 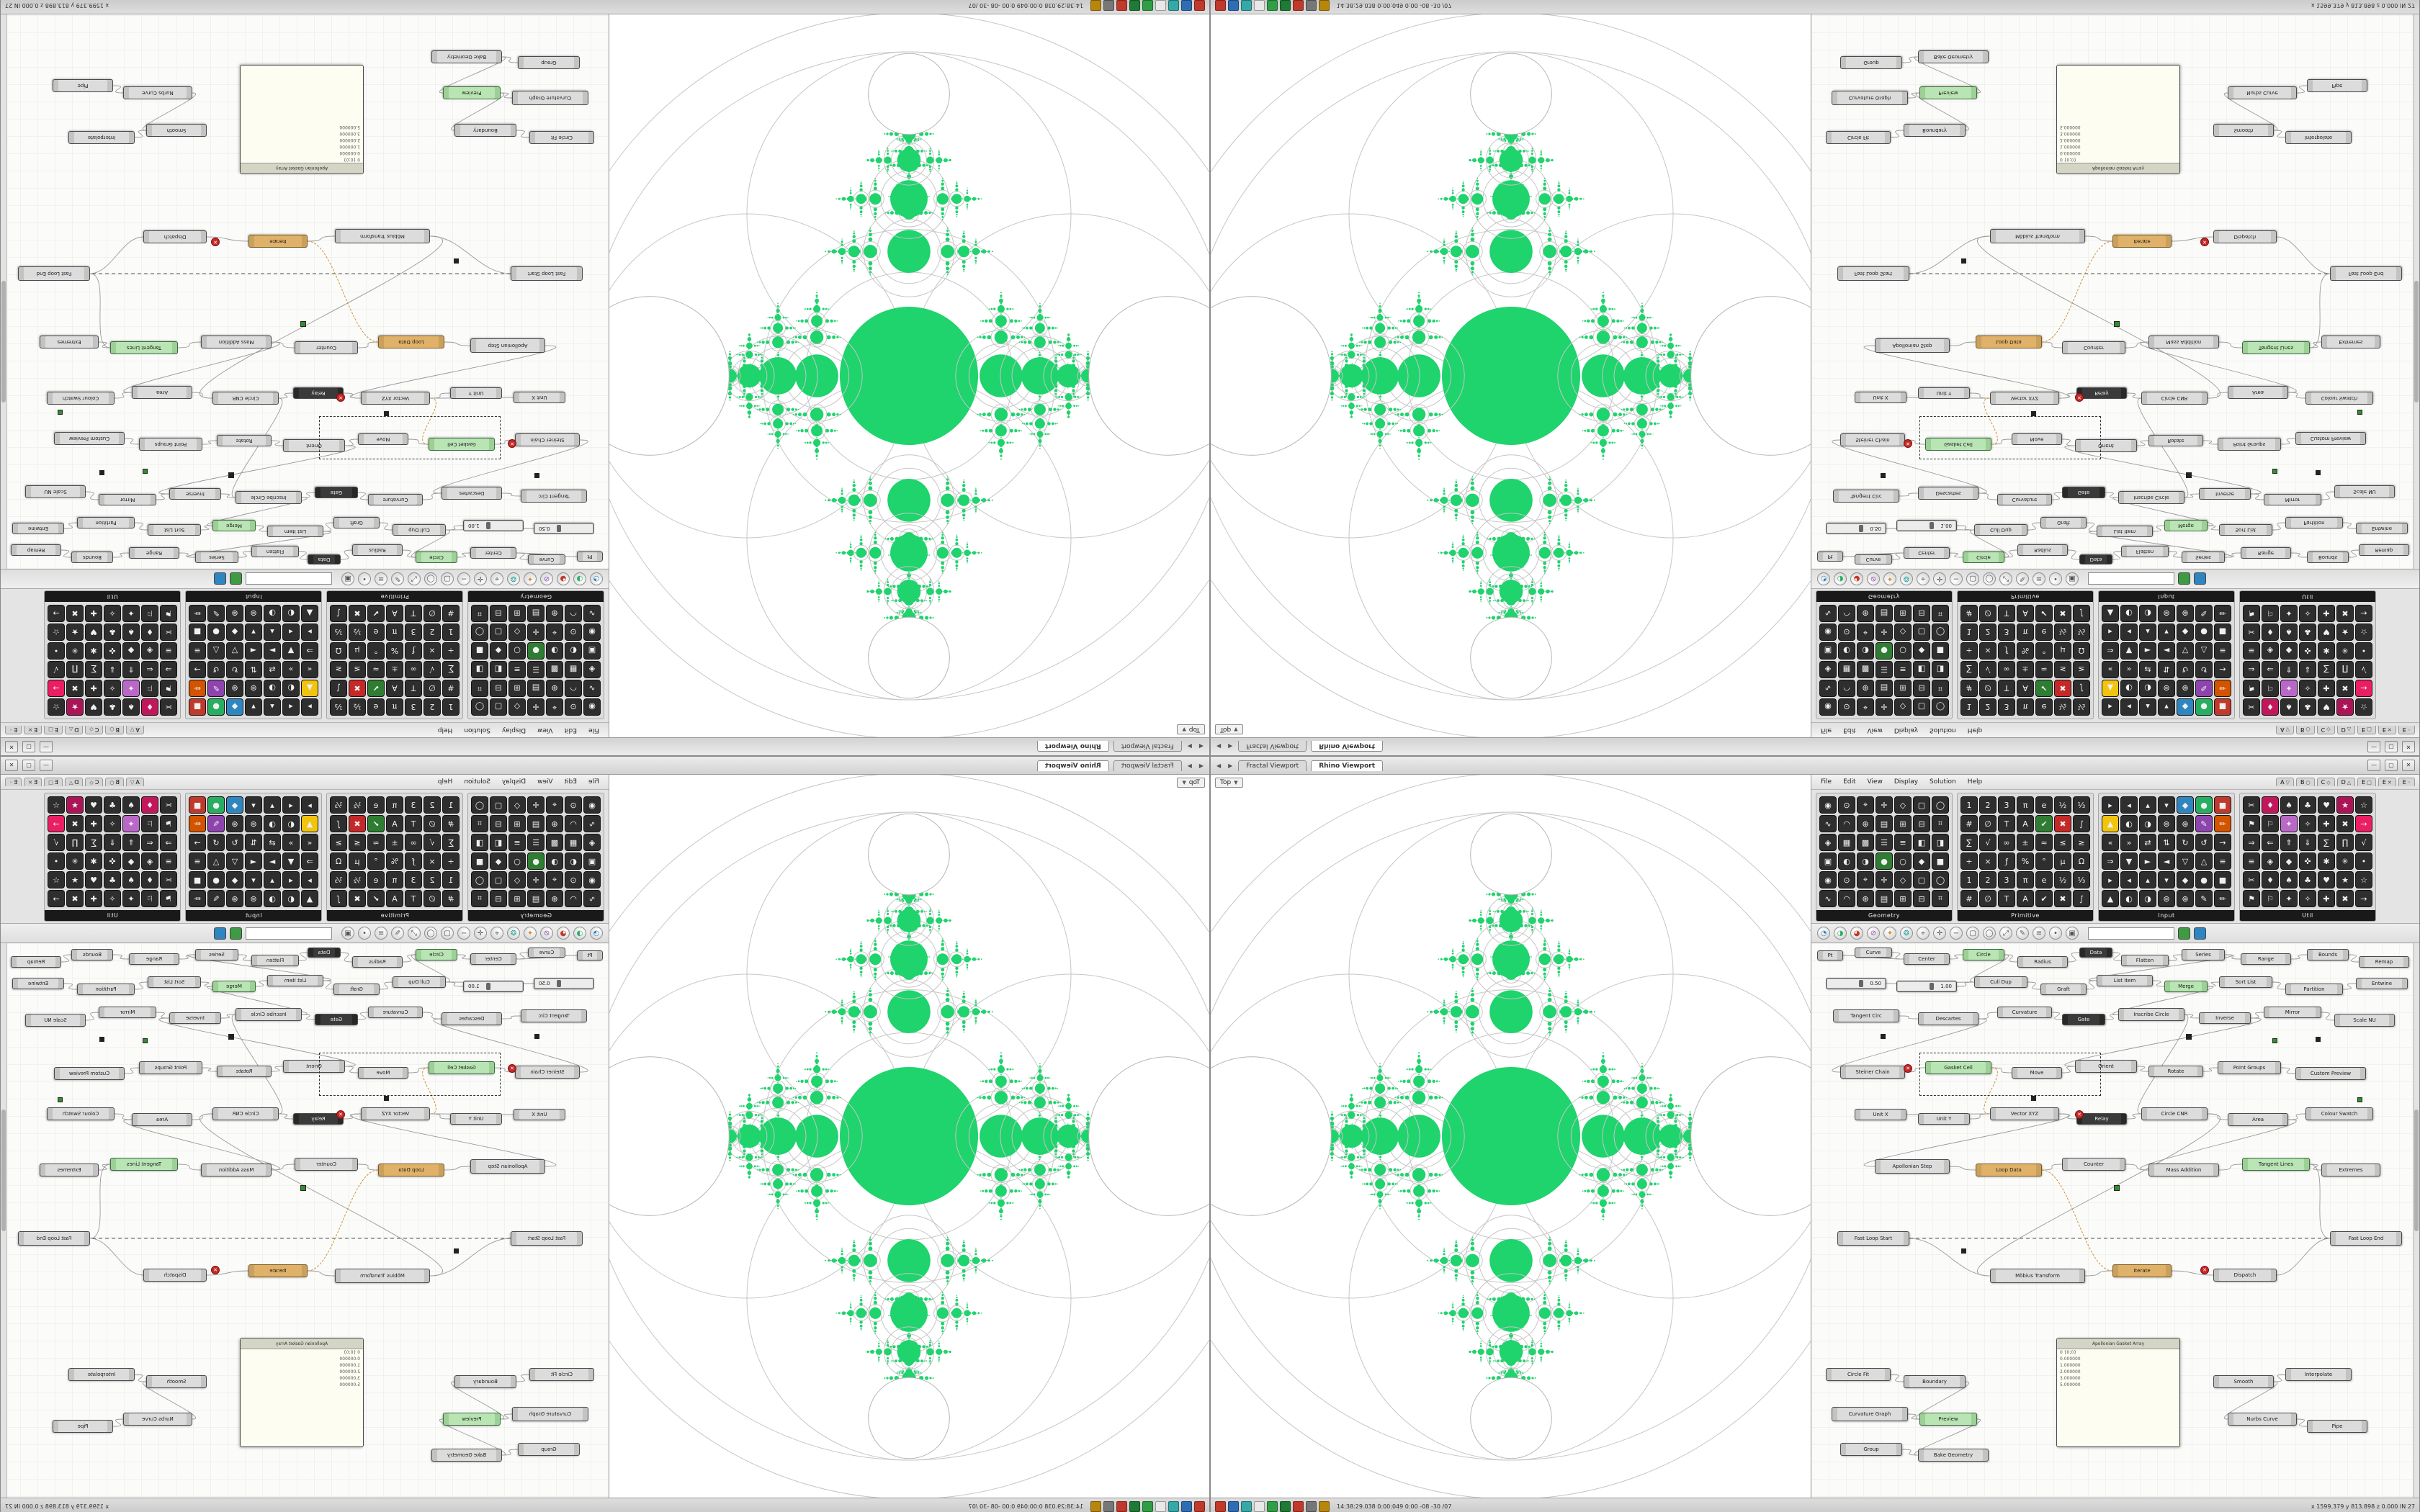 I want to click on gh-node: Dispatch, so click(x=2245, y=236).